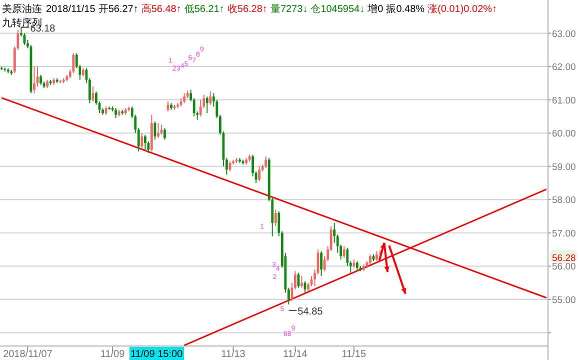  I want to click on y-tick-label: 55.00, so click(564, 300).